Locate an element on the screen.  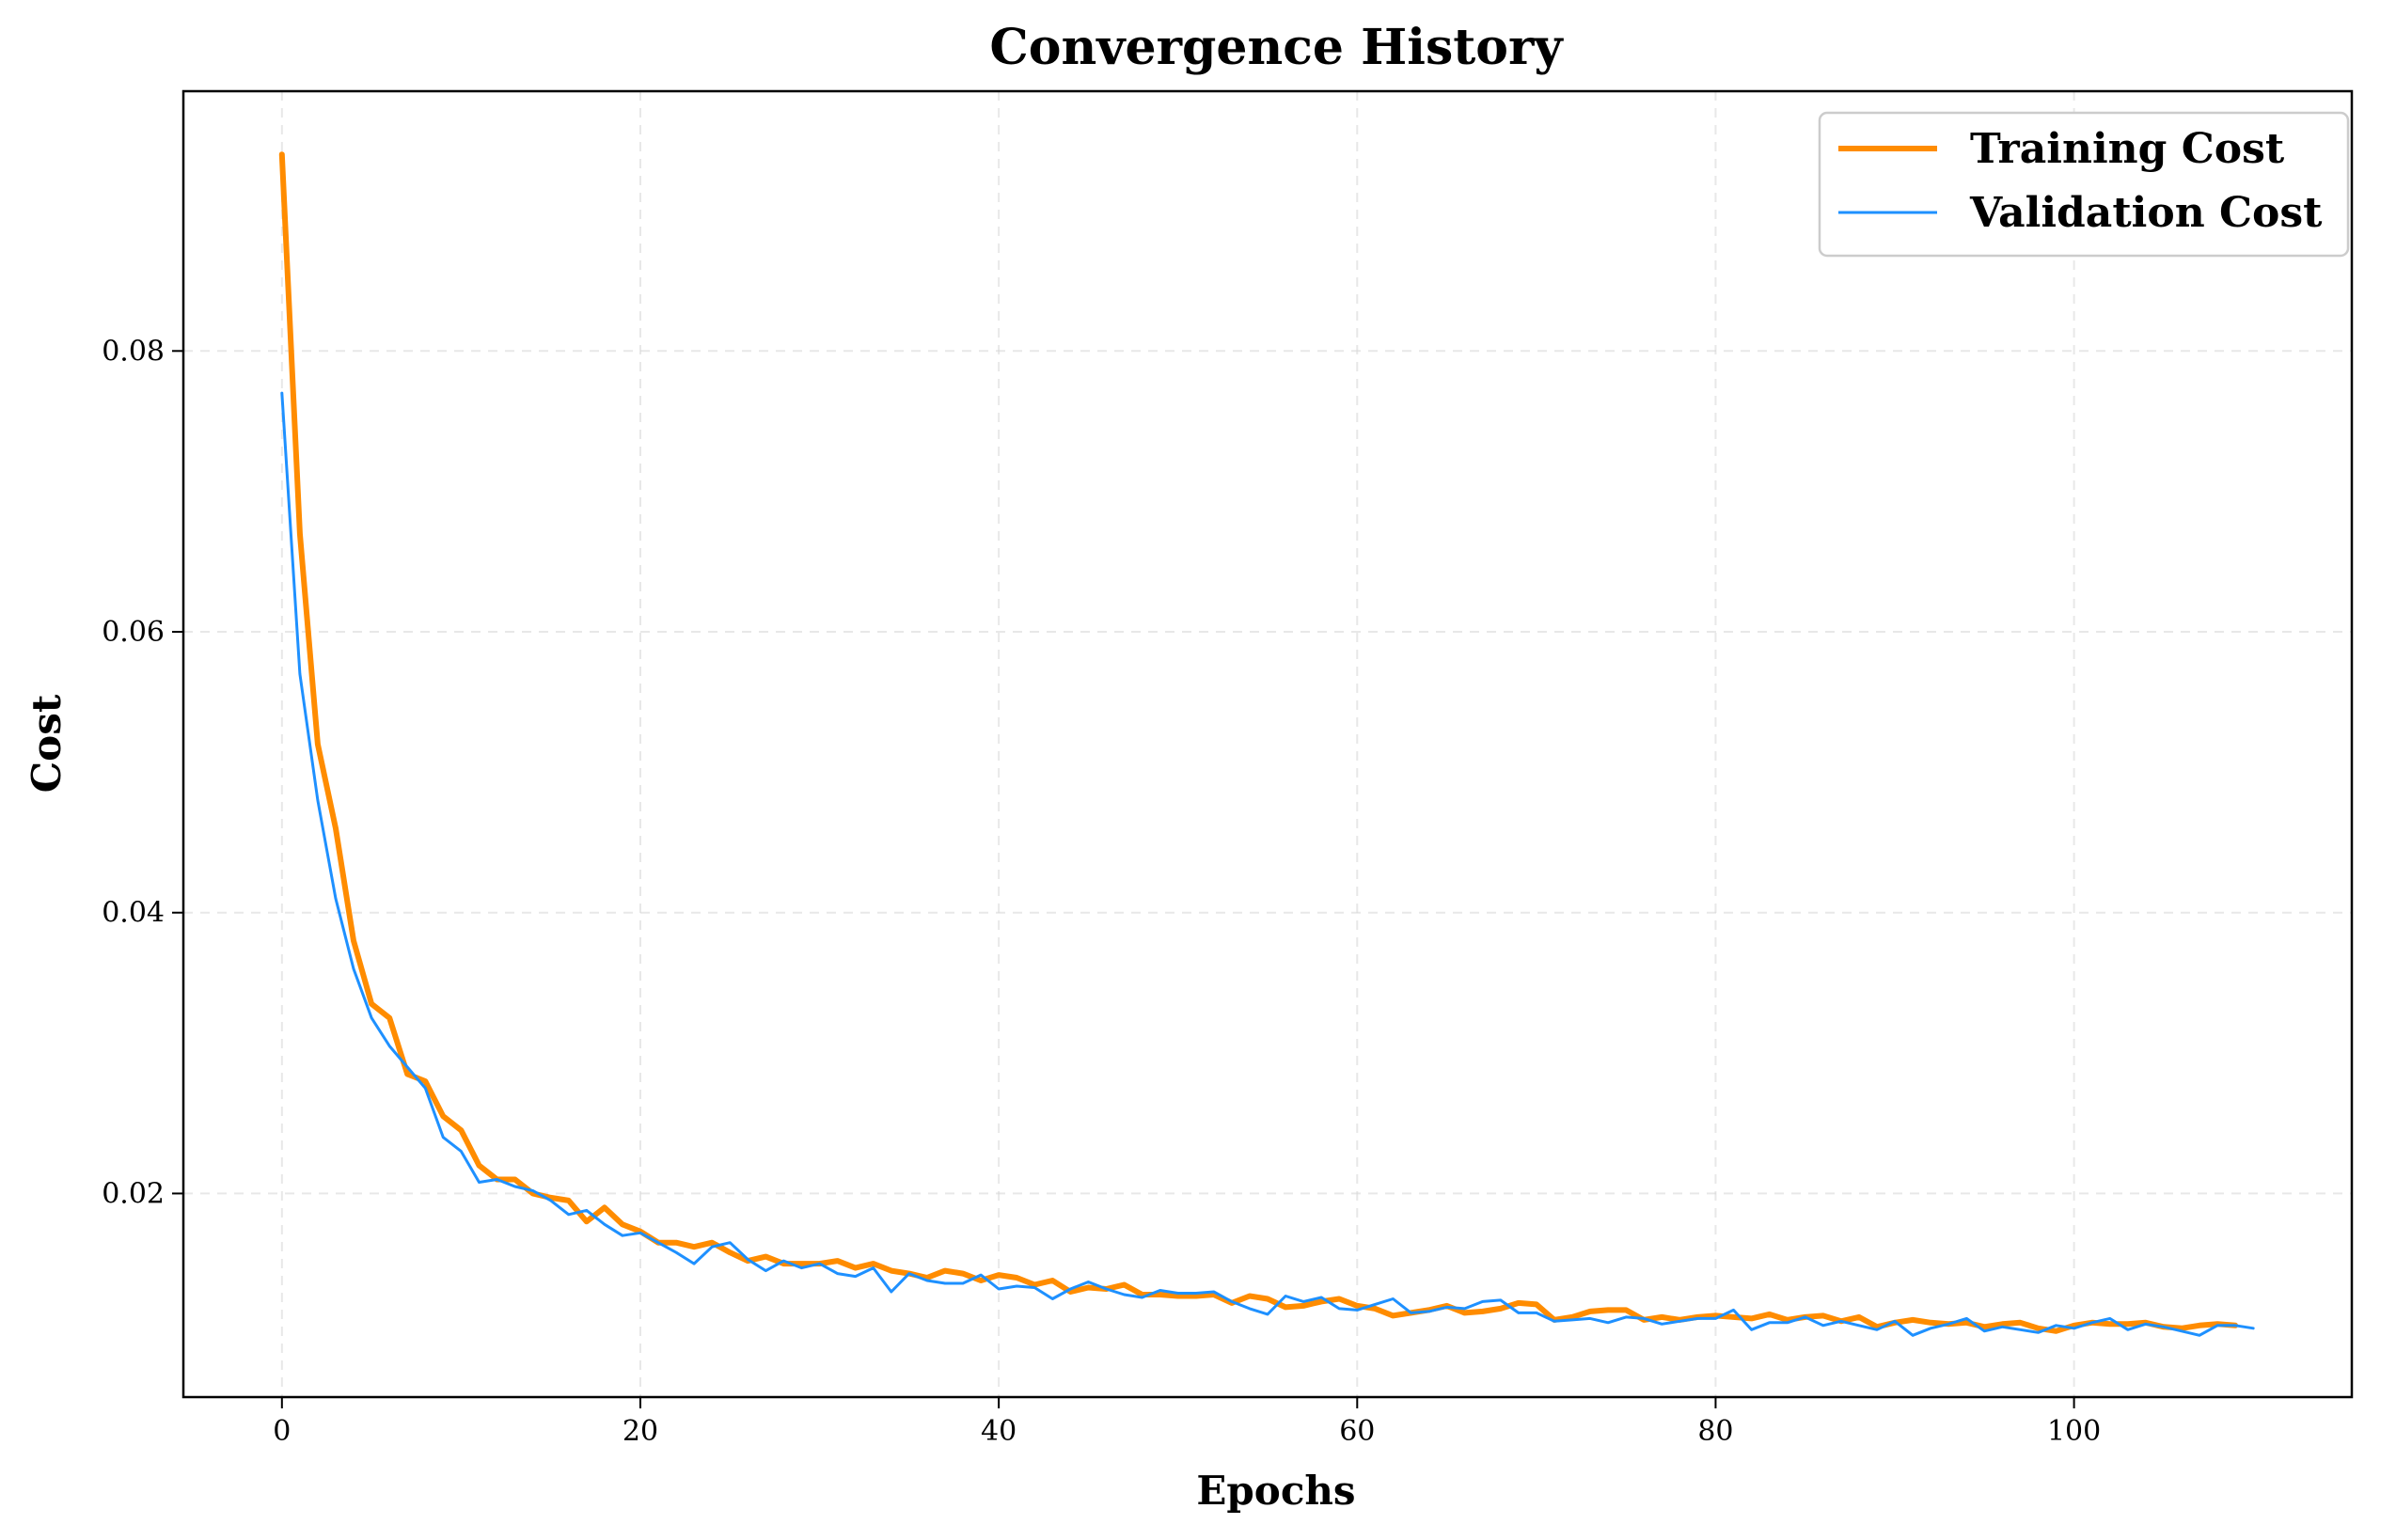
y-tick-label: 0.08 is located at coordinates (133, 351).